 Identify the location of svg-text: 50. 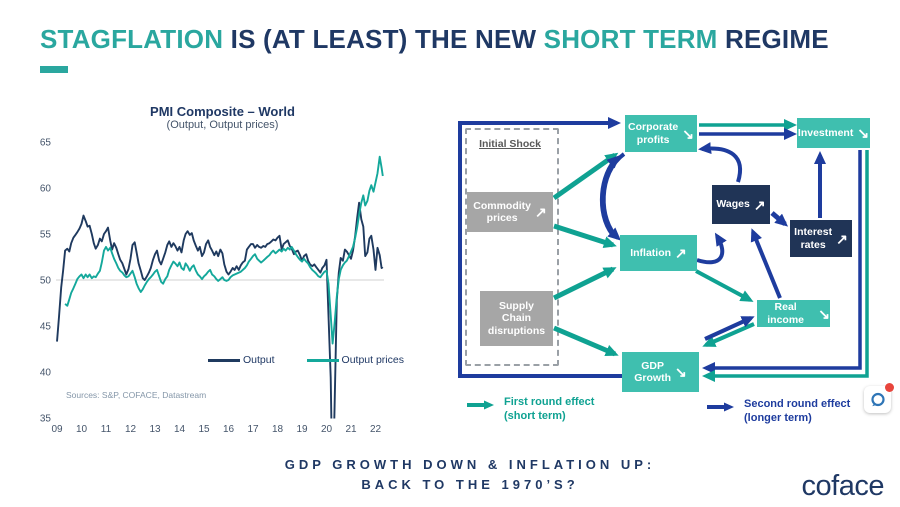
(46, 281).